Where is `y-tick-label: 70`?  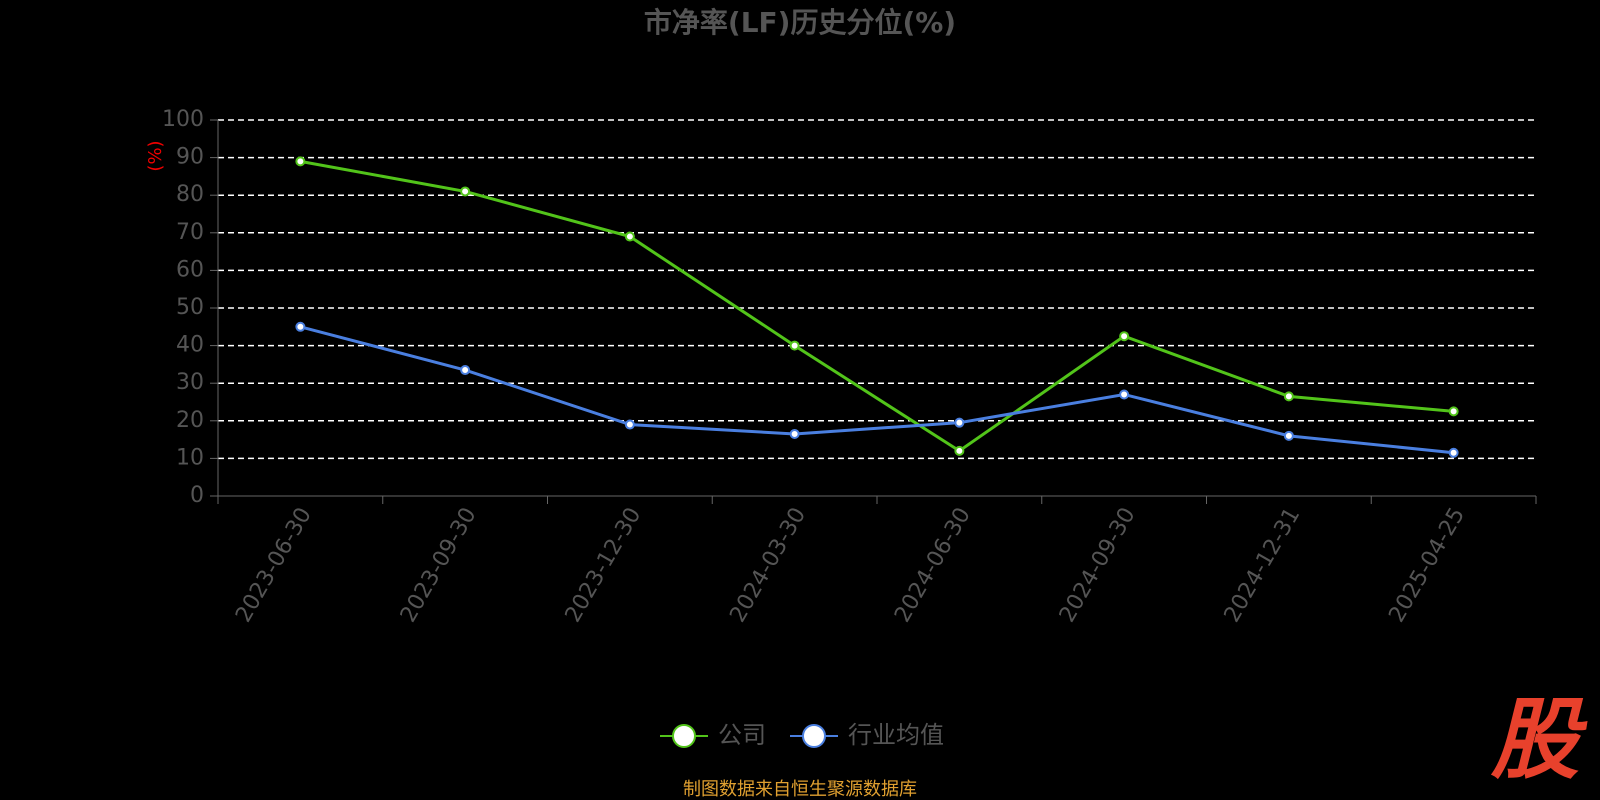 y-tick-label: 70 is located at coordinates (190, 232).